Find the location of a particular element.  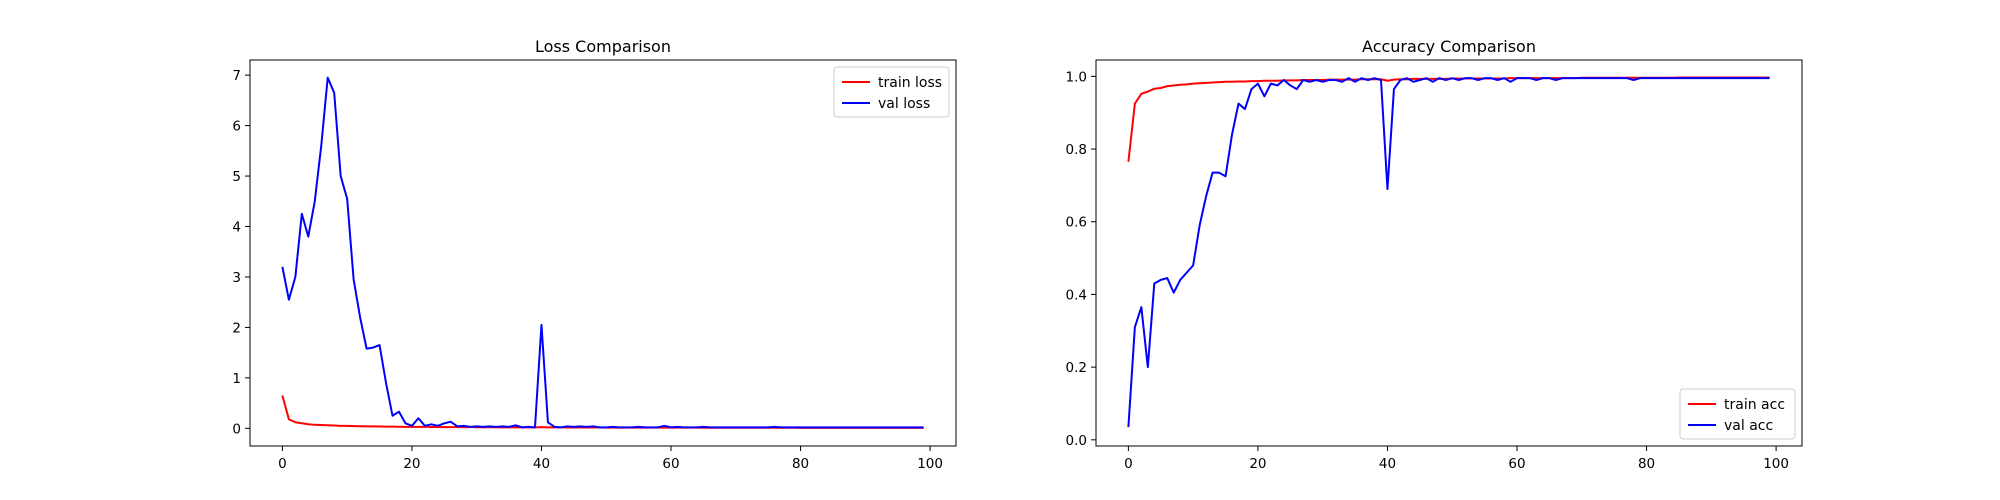

loss-y-tick-label: 0 is located at coordinates (236, 429).